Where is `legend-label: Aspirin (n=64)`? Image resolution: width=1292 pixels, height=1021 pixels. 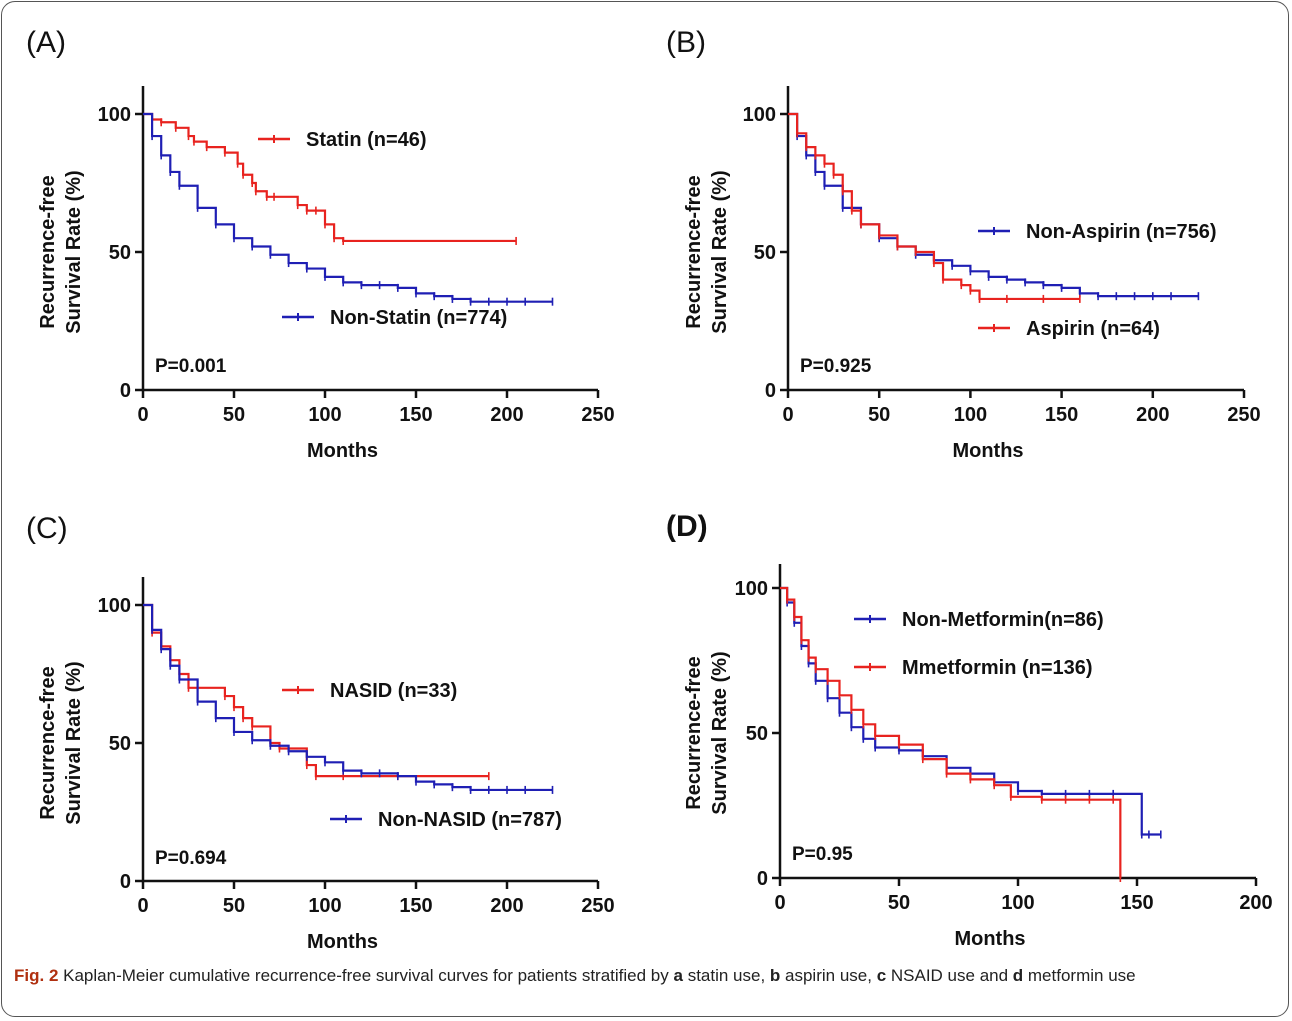 legend-label: Aspirin (n=64) is located at coordinates (1093, 329).